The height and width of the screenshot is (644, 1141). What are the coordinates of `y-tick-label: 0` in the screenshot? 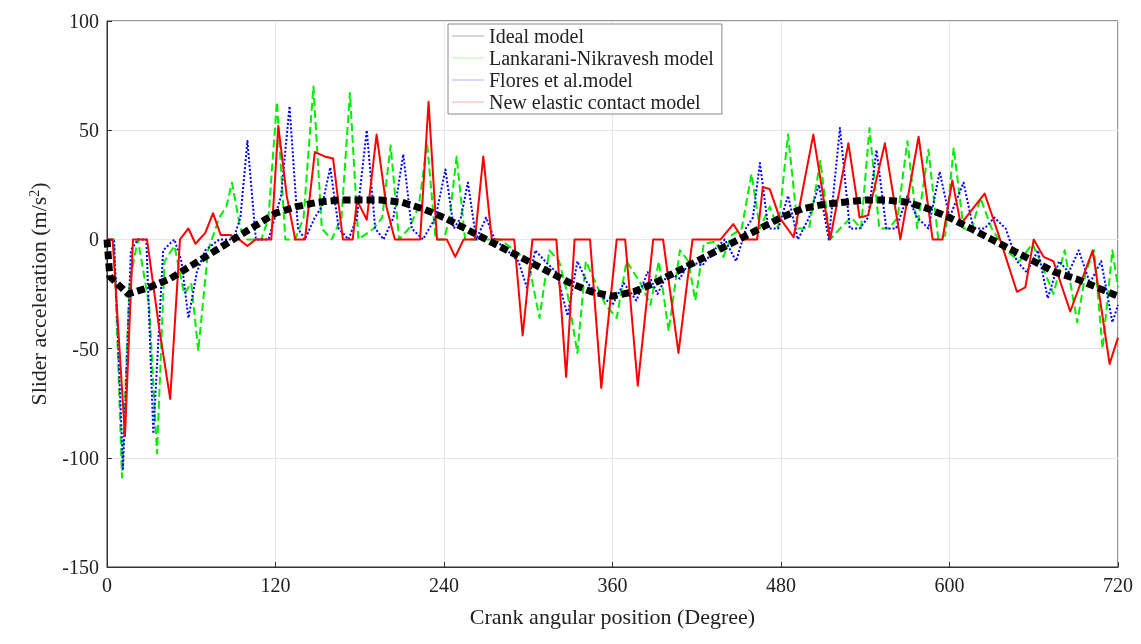 It's located at (94, 239).